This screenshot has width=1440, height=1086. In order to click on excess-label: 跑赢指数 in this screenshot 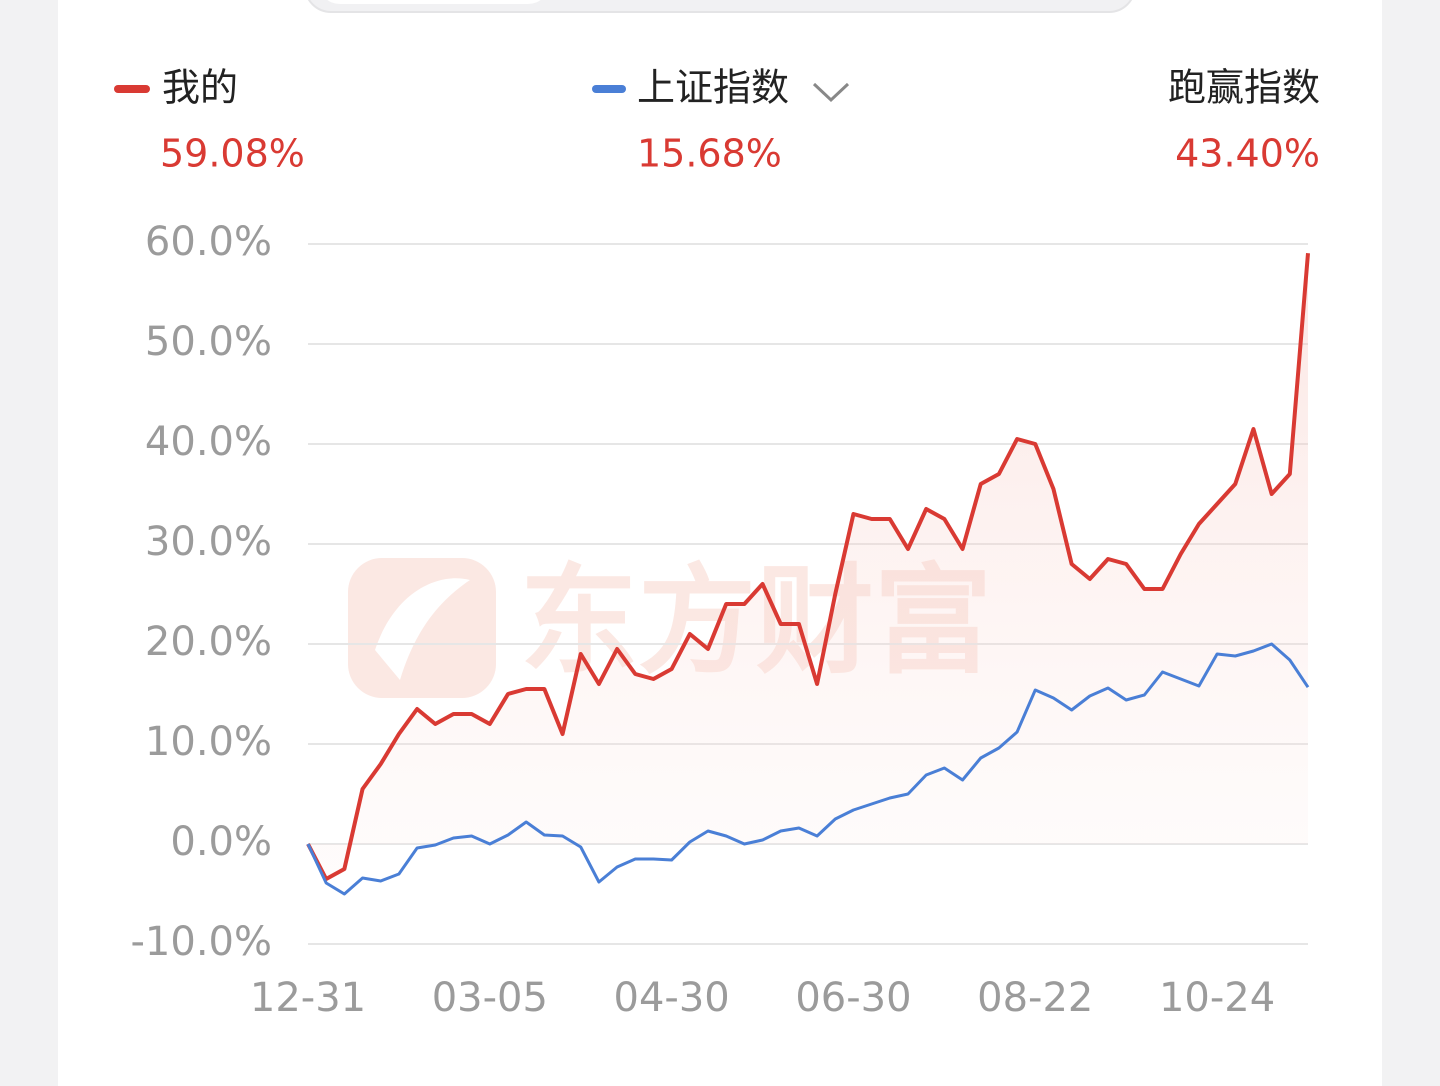, I will do `click(1244, 88)`.